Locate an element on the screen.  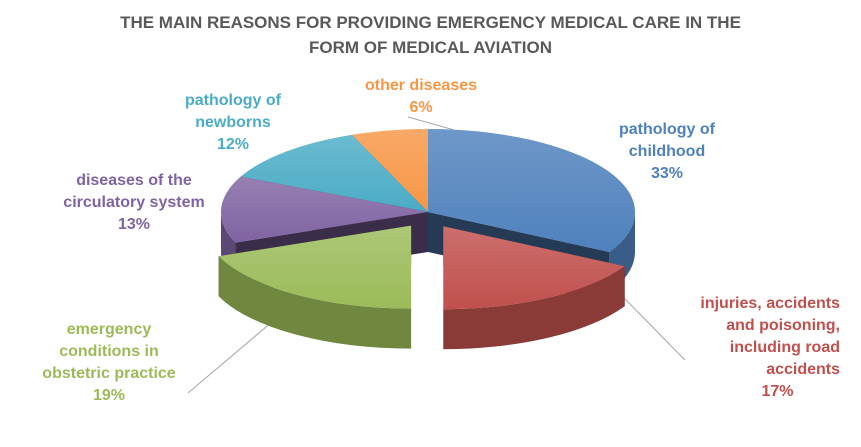
label-line: conditions in is located at coordinates (109, 351).